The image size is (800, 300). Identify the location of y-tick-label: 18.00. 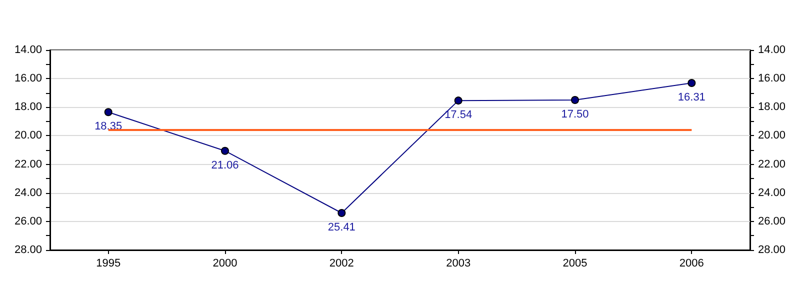
(28, 107).